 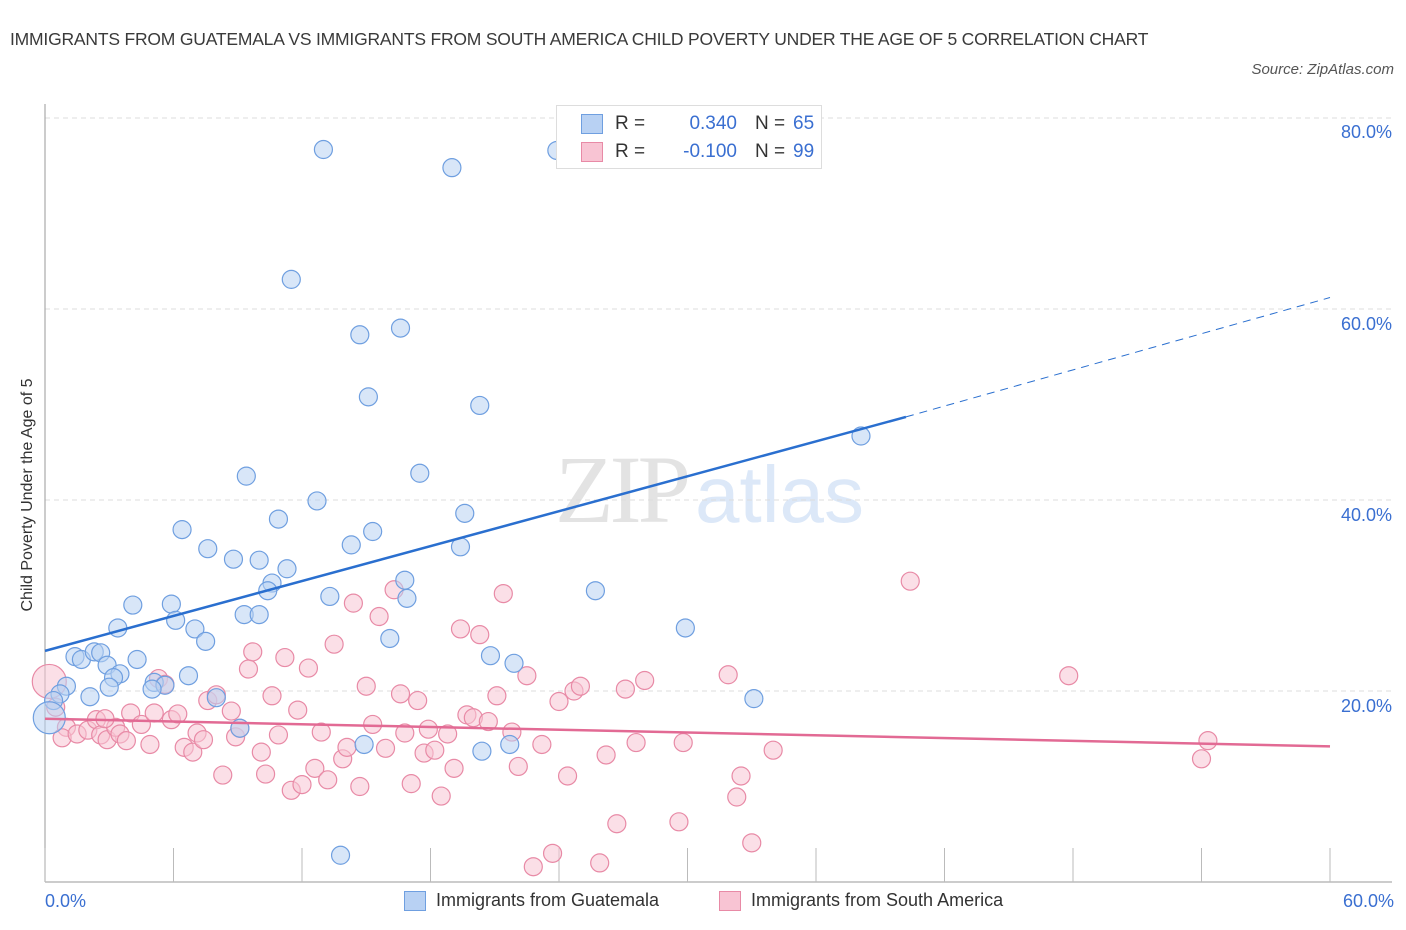 I want to click on legend-label: Immigrants from South America, so click(x=877, y=900).